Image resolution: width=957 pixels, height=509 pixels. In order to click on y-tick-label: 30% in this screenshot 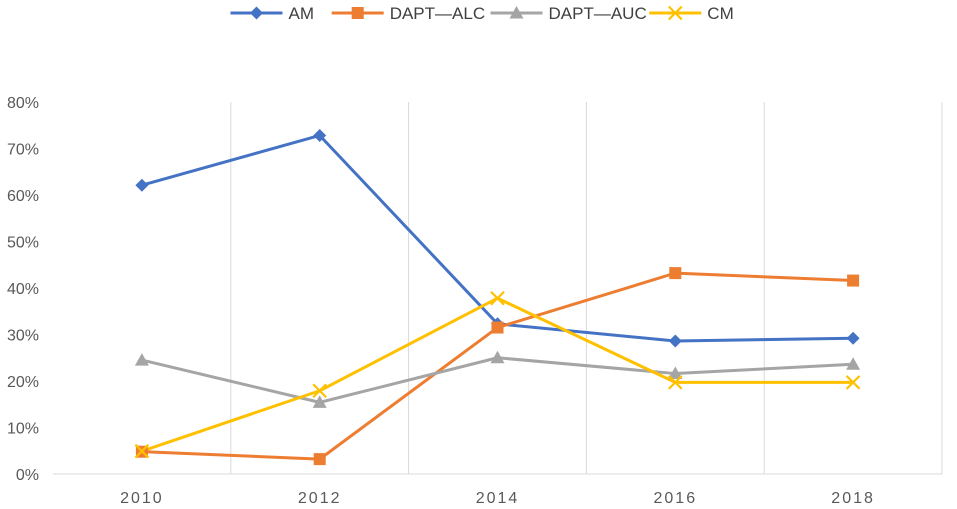, I will do `click(23, 336)`.